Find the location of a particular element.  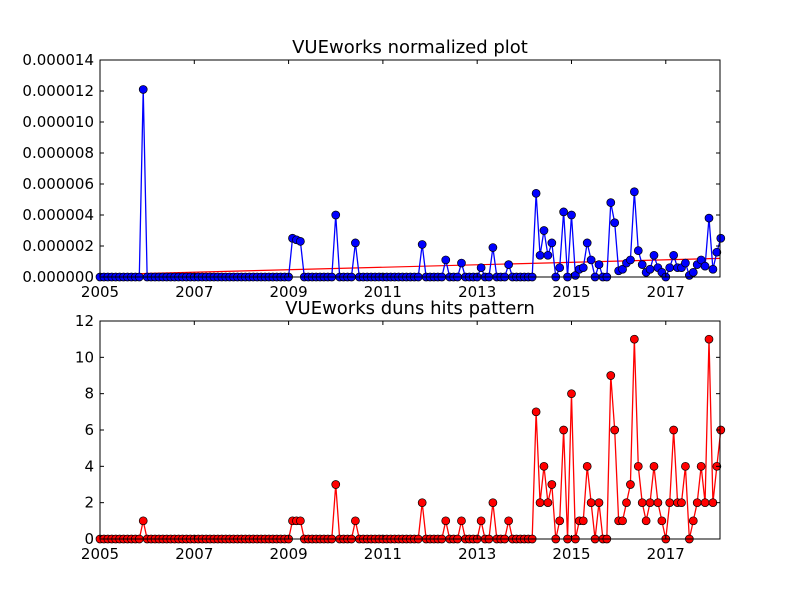

y-tick-label: 0.000012 is located at coordinates (58, 91).